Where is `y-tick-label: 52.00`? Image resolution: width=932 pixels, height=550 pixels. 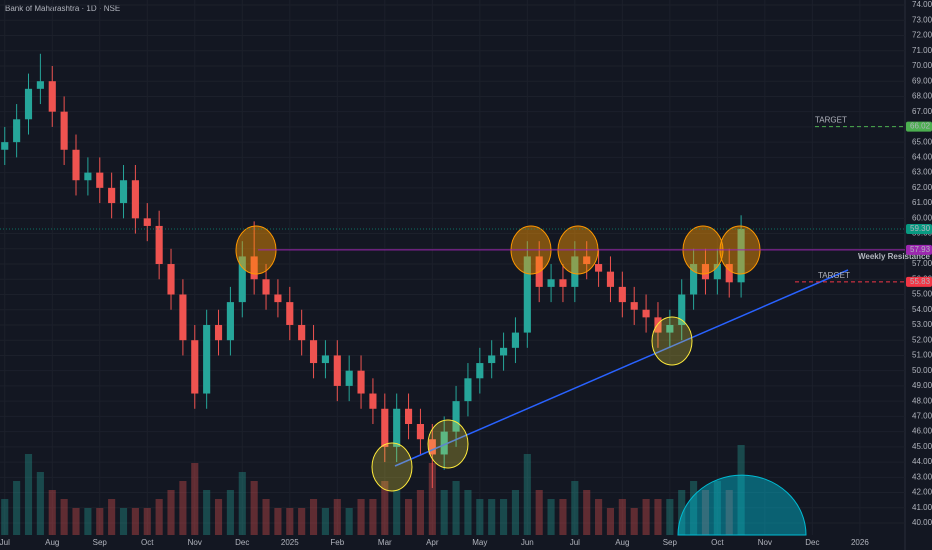 y-tick-label: 52.00 is located at coordinates (922, 339).